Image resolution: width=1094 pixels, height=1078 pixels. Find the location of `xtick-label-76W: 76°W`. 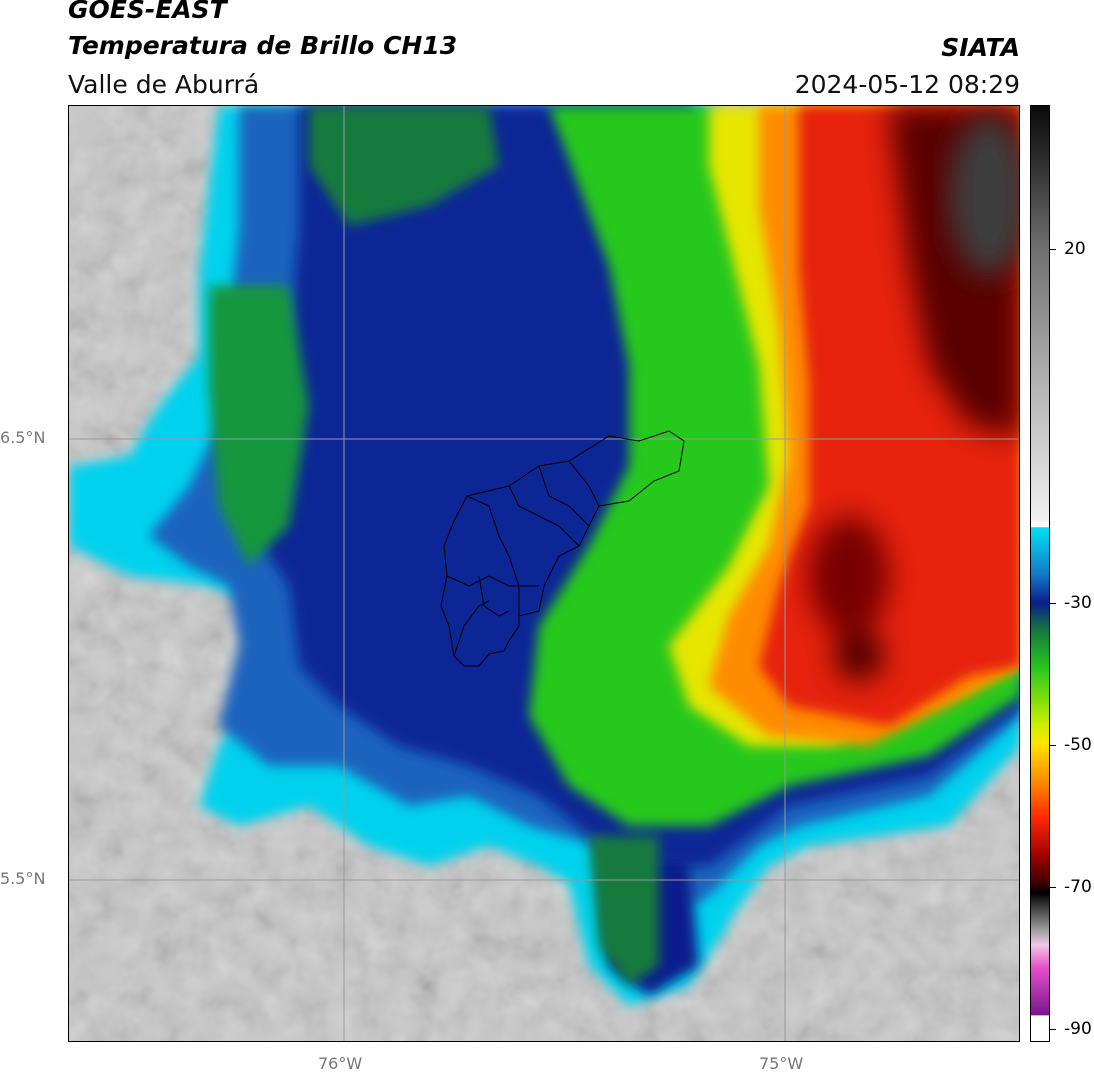

xtick-label-76W: 76°W is located at coordinates (340, 1063).